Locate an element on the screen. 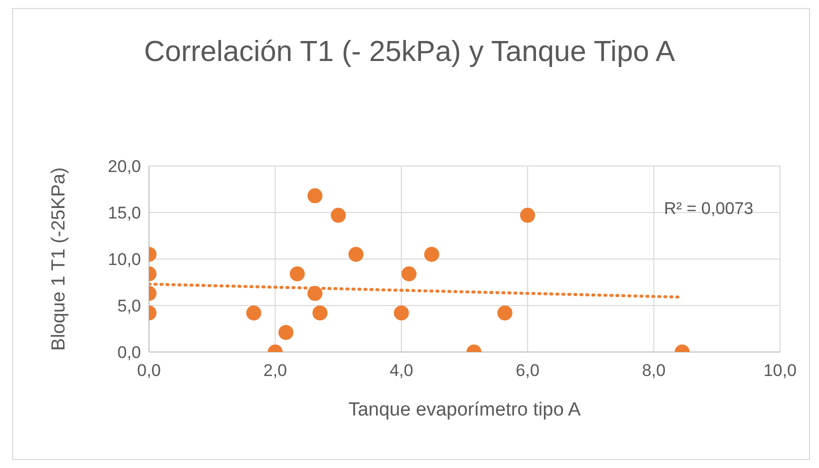 This screenshot has height=468, width=819. x-tick-label: 2,0 is located at coordinates (275, 370).